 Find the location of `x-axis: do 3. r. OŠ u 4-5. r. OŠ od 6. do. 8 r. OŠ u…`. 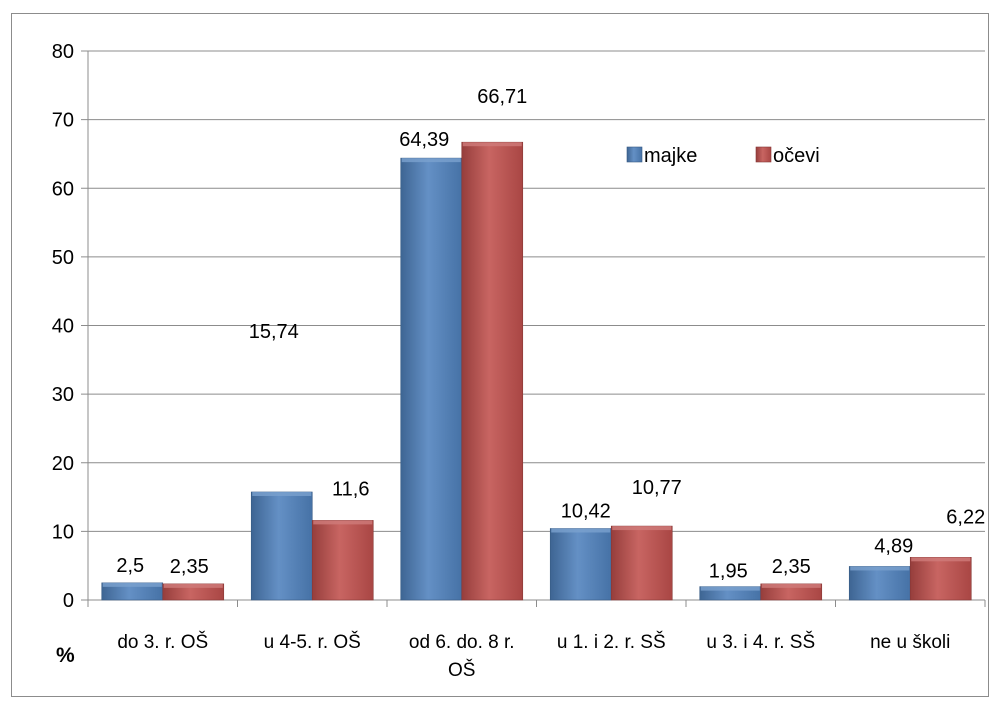

x-axis: do 3. r. OŠ u 4-5. r. OŠ od 6. do. 8 r. OŠ u… is located at coordinates (536, 640).